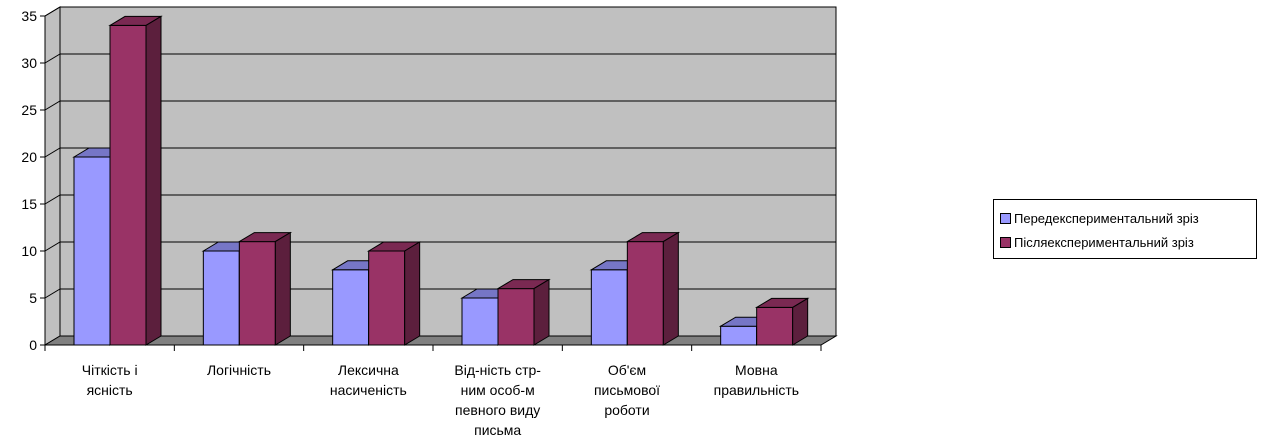 This screenshot has height=448, width=1267. I want to click on legend-item: Післяекспериментальний зріз, so click(1128, 242).